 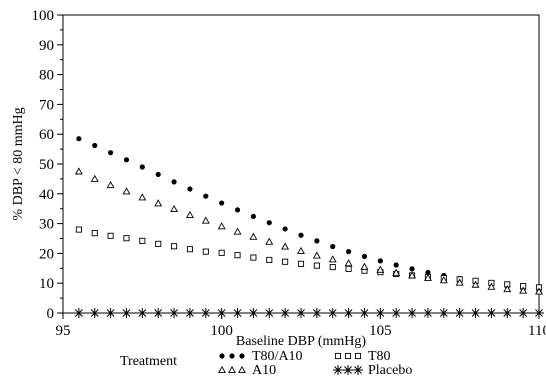 I want to click on y-tick-label: 0, so click(x=51, y=314).